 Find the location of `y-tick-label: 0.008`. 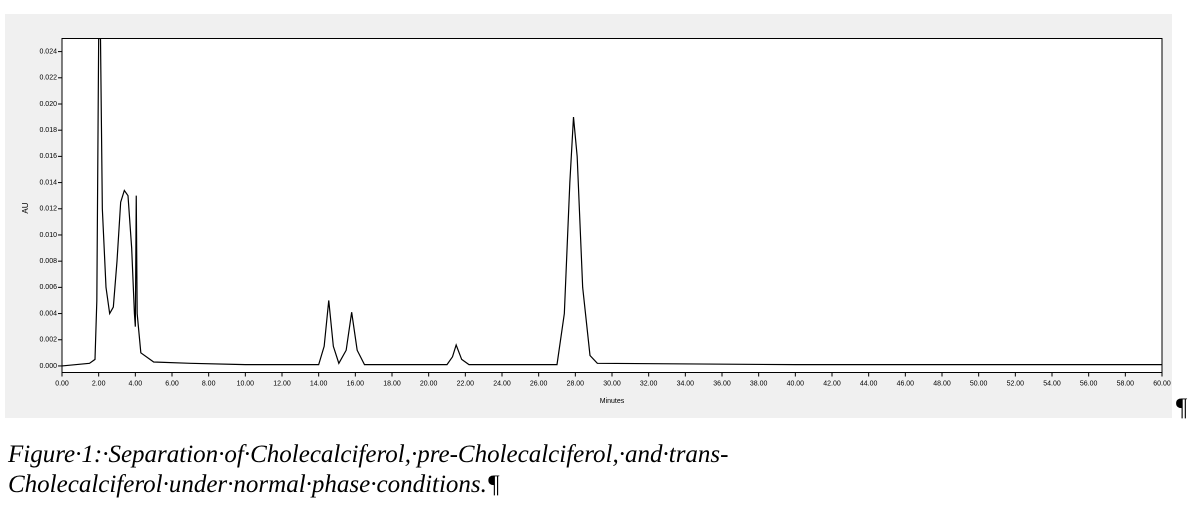

y-tick-label: 0.008 is located at coordinates (48, 261).